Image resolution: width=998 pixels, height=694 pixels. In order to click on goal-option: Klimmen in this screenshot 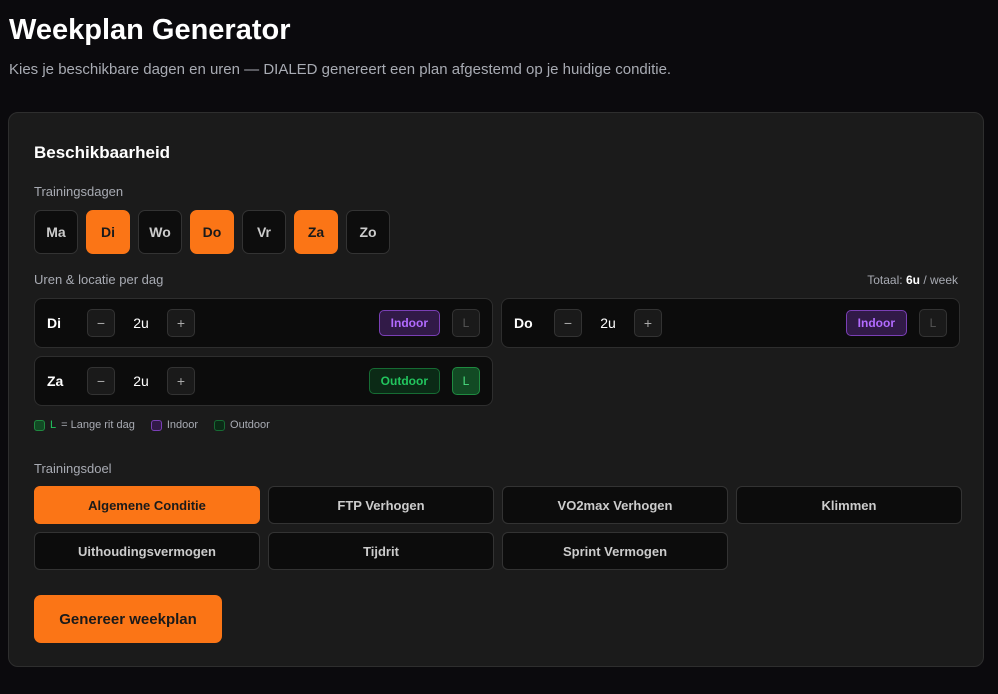, I will do `click(849, 505)`.